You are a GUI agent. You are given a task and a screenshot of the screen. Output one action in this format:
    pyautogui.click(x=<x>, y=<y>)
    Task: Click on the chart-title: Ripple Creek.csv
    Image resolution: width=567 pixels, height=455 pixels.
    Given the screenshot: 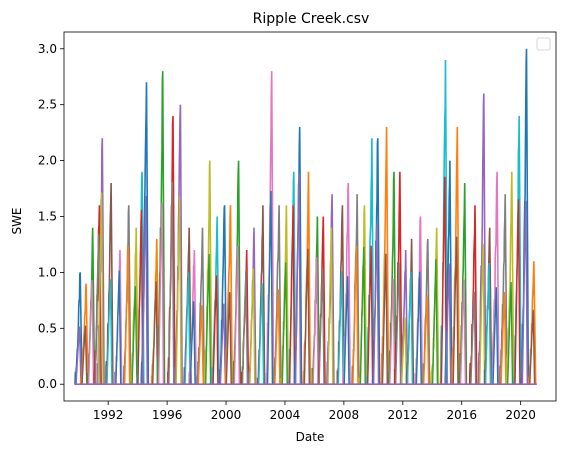 What is the action you would take?
    pyautogui.click(x=311, y=19)
    